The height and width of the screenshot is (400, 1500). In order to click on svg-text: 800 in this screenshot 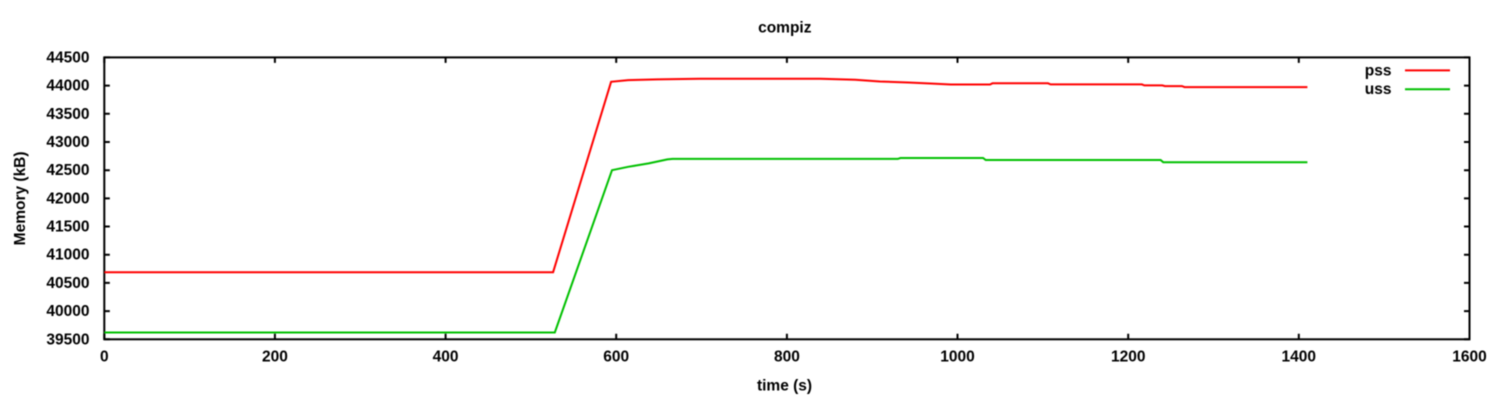, I will do `click(787, 357)`.